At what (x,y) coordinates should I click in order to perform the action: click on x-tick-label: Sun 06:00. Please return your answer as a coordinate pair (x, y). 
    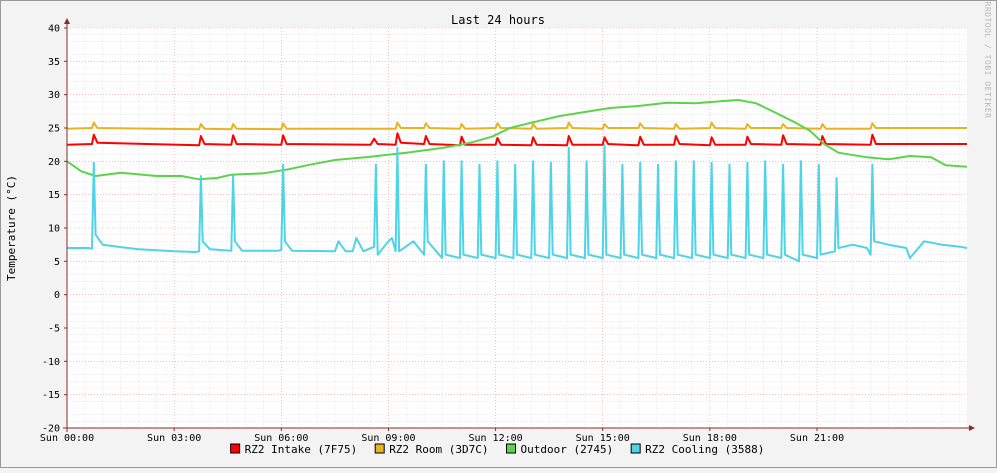
    Looking at the image, I should click on (281, 438).